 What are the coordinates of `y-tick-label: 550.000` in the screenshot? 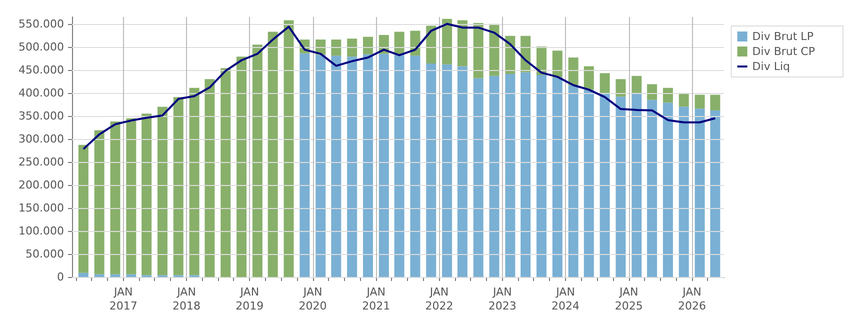 It's located at (41, 23).